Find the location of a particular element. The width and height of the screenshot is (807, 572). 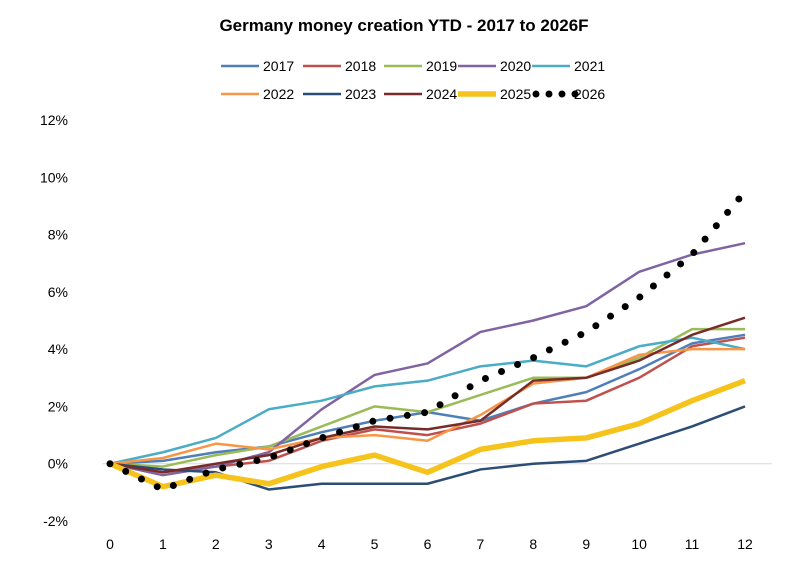

x-tick-label: 1 is located at coordinates (163, 544).